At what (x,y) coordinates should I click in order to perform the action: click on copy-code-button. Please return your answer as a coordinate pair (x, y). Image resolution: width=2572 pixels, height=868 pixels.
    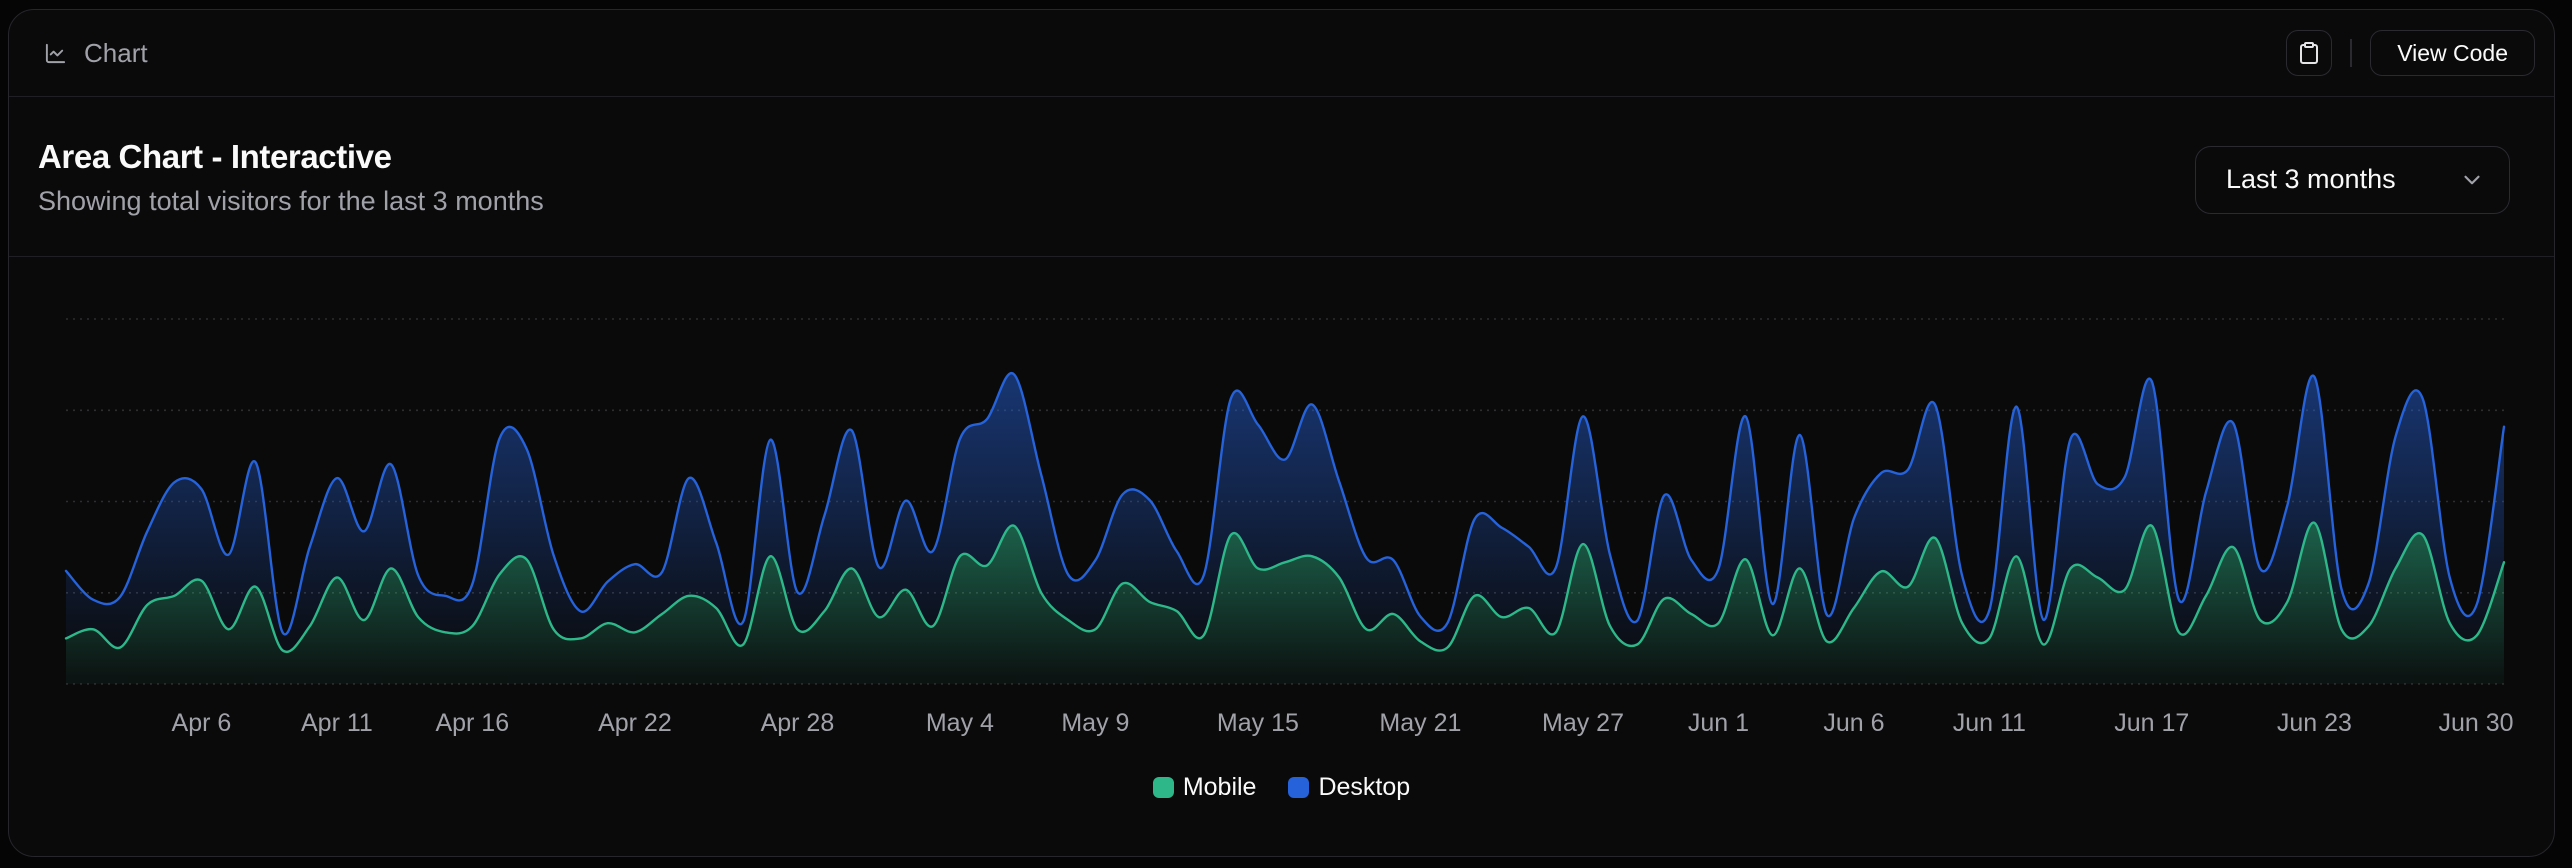
    Looking at the image, I should click on (2309, 53).